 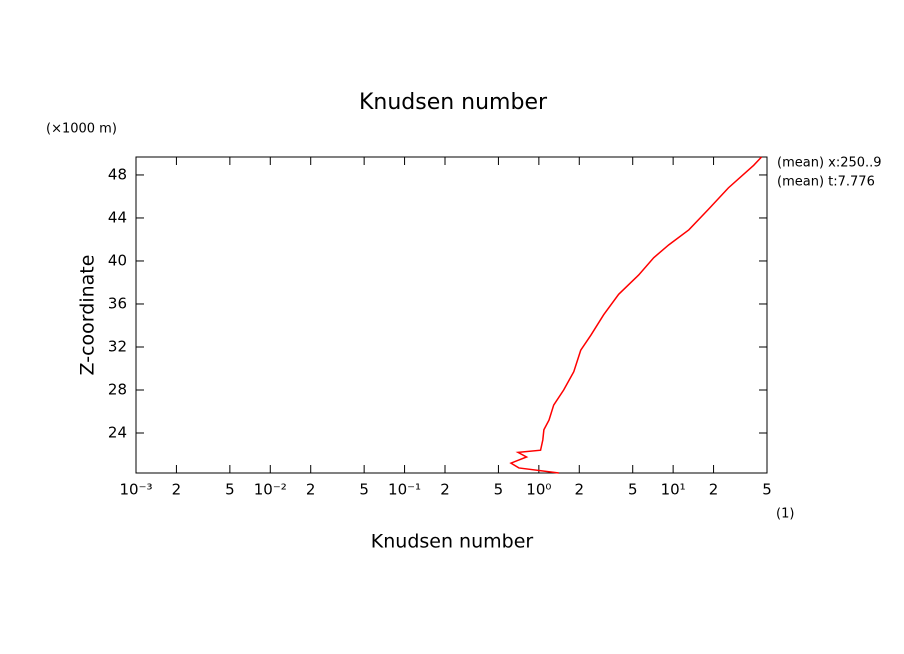 I want to click on y-tick-label: 48, so click(x=117, y=174).